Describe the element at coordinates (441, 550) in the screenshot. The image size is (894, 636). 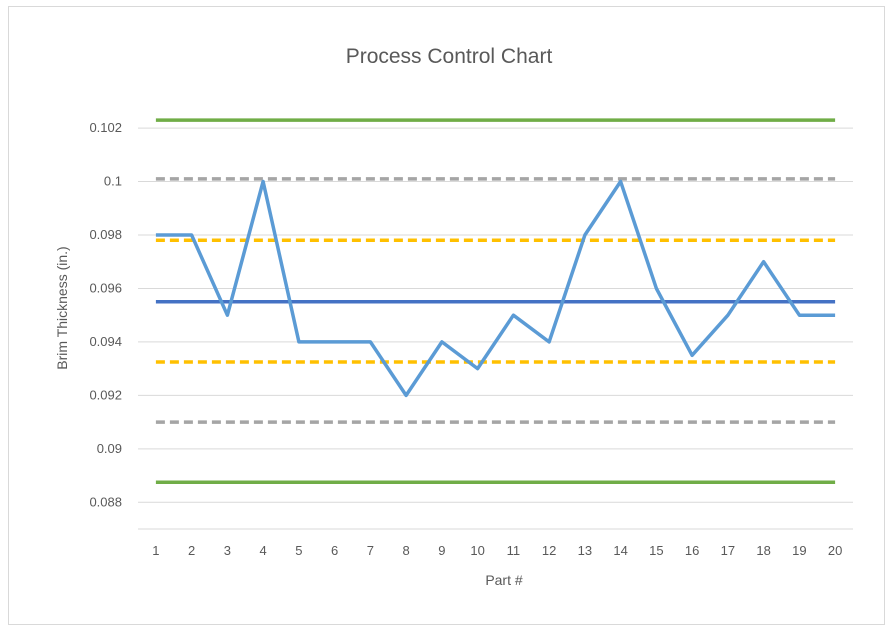
I see `x-tick-label: 9` at that location.